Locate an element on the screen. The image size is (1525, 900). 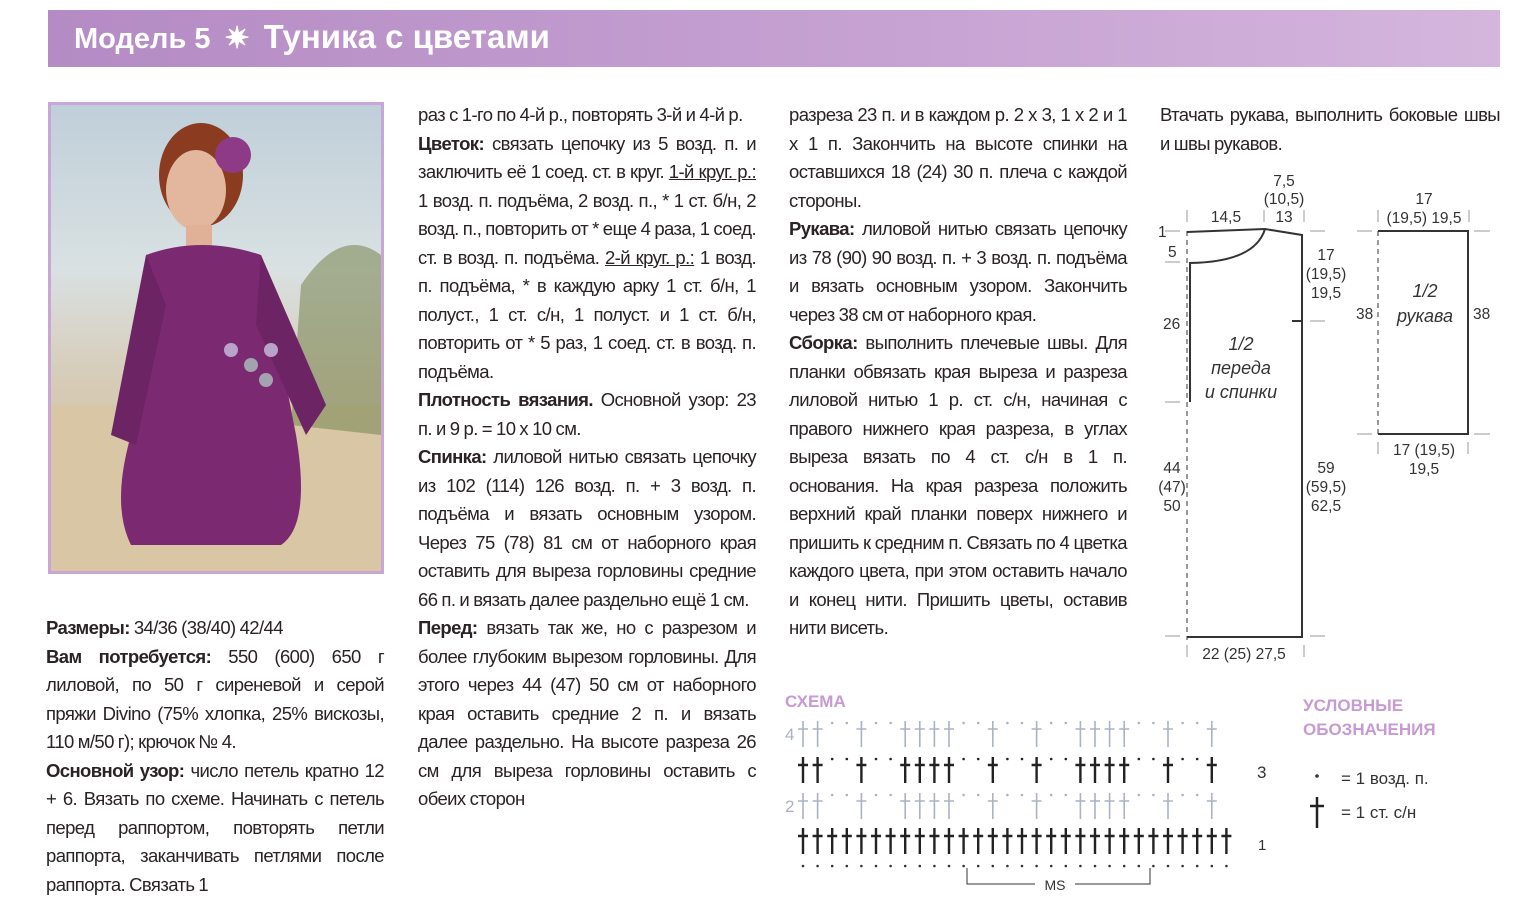
neckline-slit is located at coordinates (1227, 315).